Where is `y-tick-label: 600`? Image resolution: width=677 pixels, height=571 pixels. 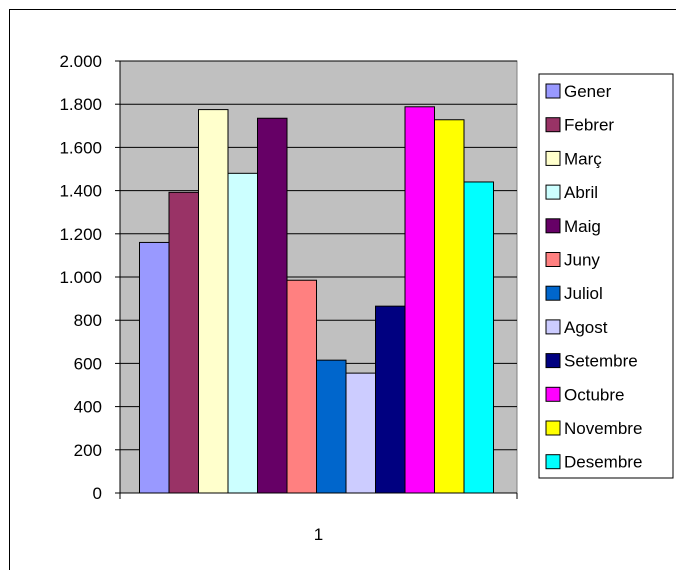 y-tick-label: 600 is located at coordinates (88, 363).